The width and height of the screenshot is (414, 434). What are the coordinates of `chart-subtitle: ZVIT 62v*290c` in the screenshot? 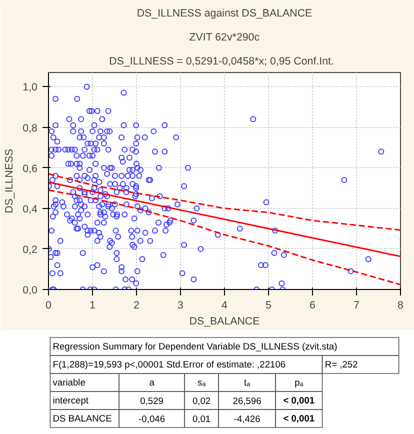 It's located at (224, 38).